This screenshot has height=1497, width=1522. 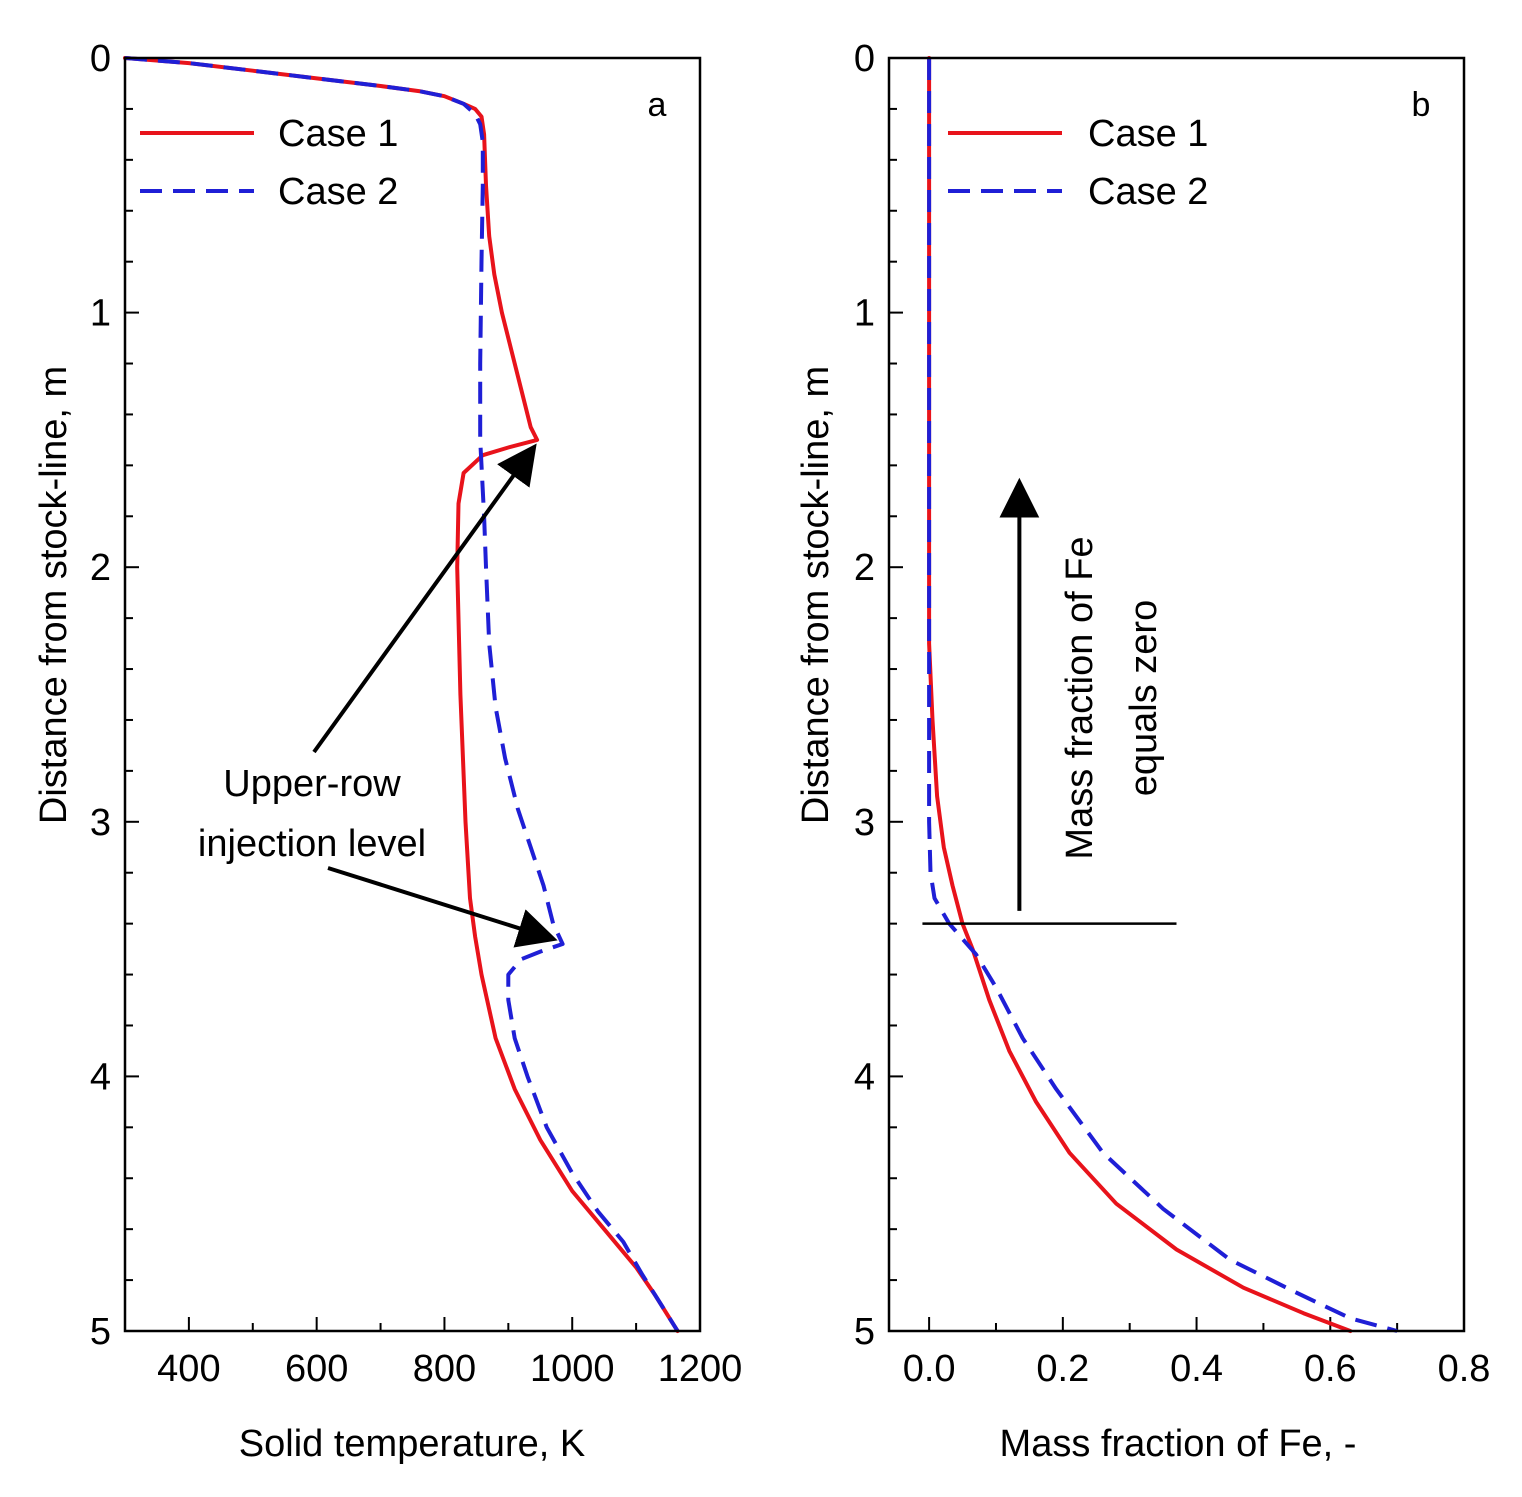 What do you see at coordinates (54, 595) in the screenshot?
I see `panel-a-ylabel: Distance from stock-line, m` at bounding box center [54, 595].